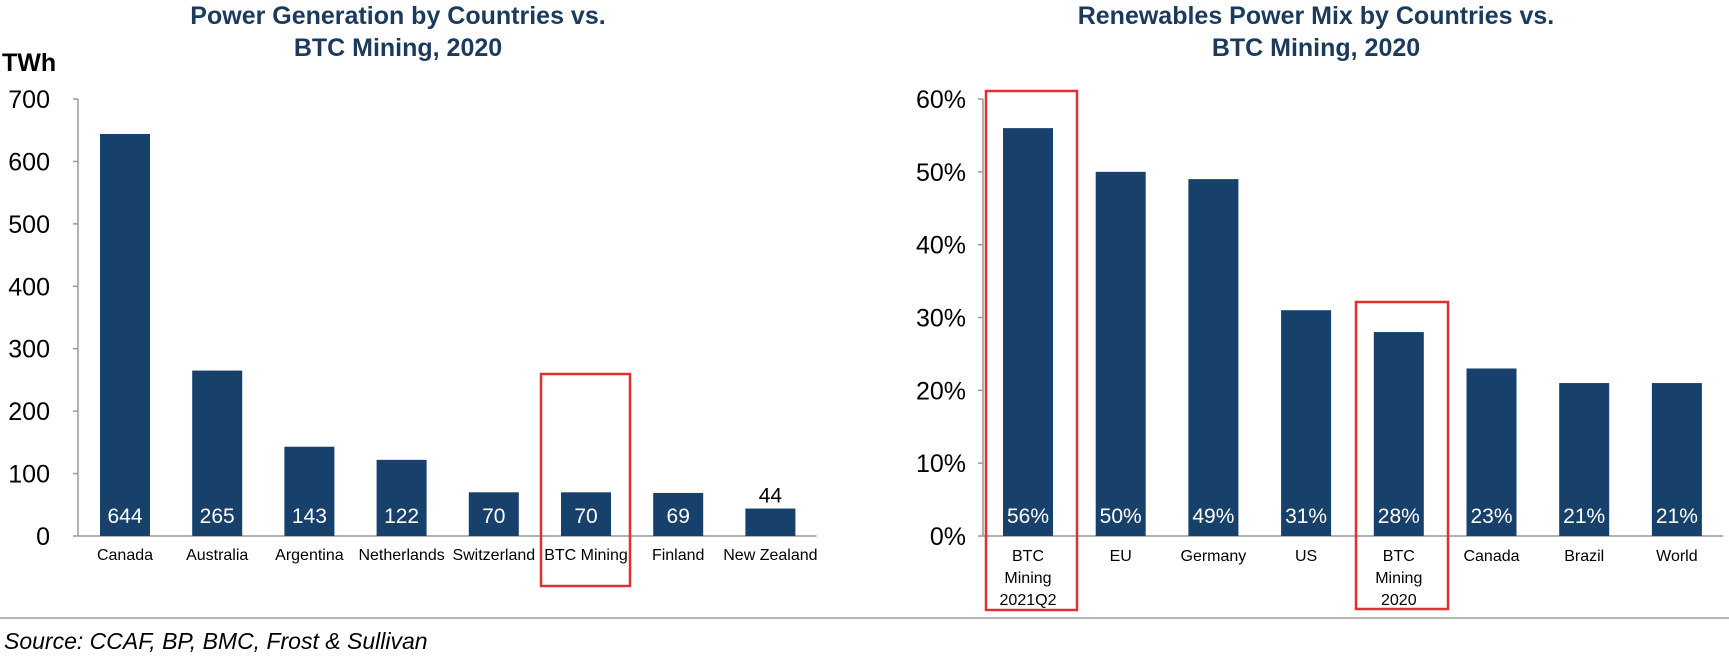  What do you see at coordinates (1214, 556) in the screenshot?
I see `x-tick-label: Germany` at bounding box center [1214, 556].